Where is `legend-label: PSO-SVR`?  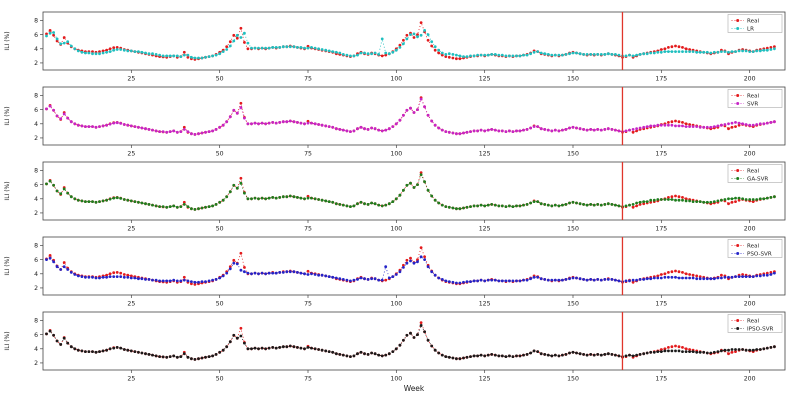
legend-label: PSO-SVR is located at coordinates (759, 255).